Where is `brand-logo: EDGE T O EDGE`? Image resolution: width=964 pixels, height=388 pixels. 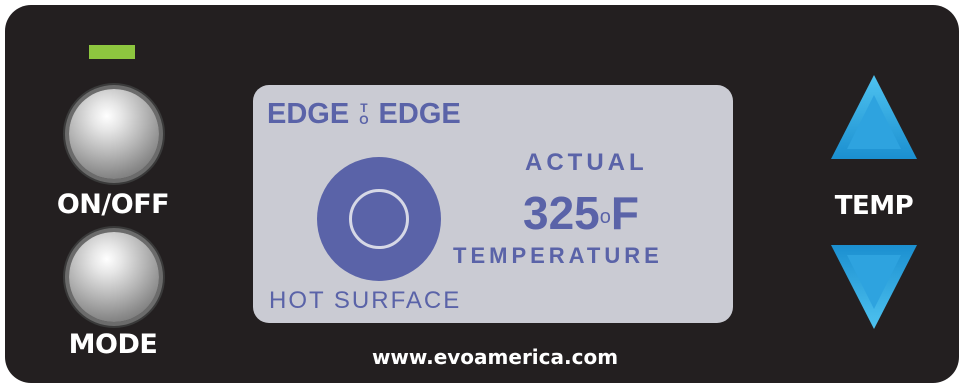
brand-logo: EDGE T O EDGE is located at coordinates (364, 114).